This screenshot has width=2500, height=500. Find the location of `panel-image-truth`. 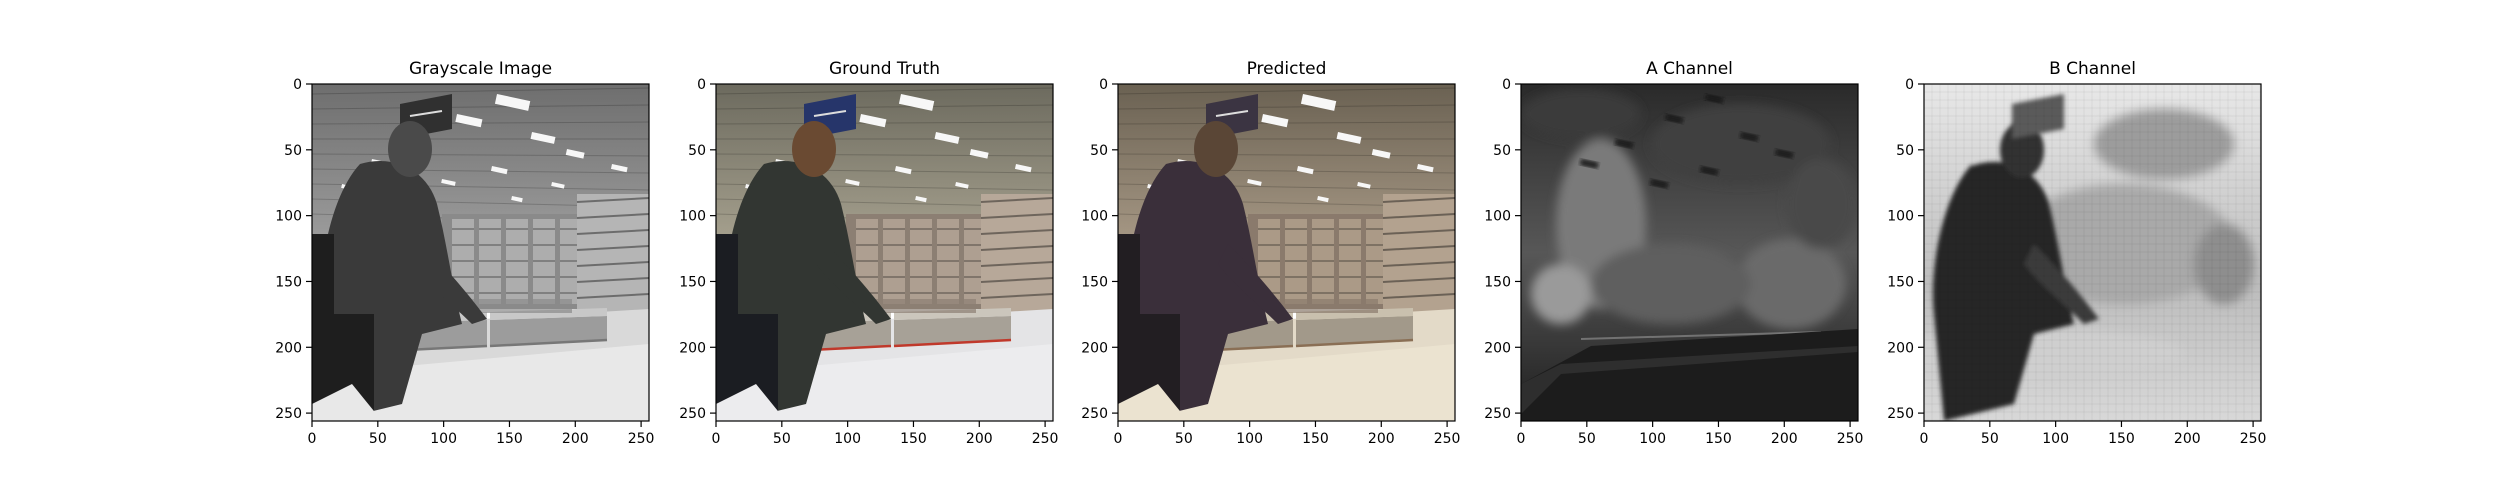

panel-image-truth is located at coordinates (884, 252).